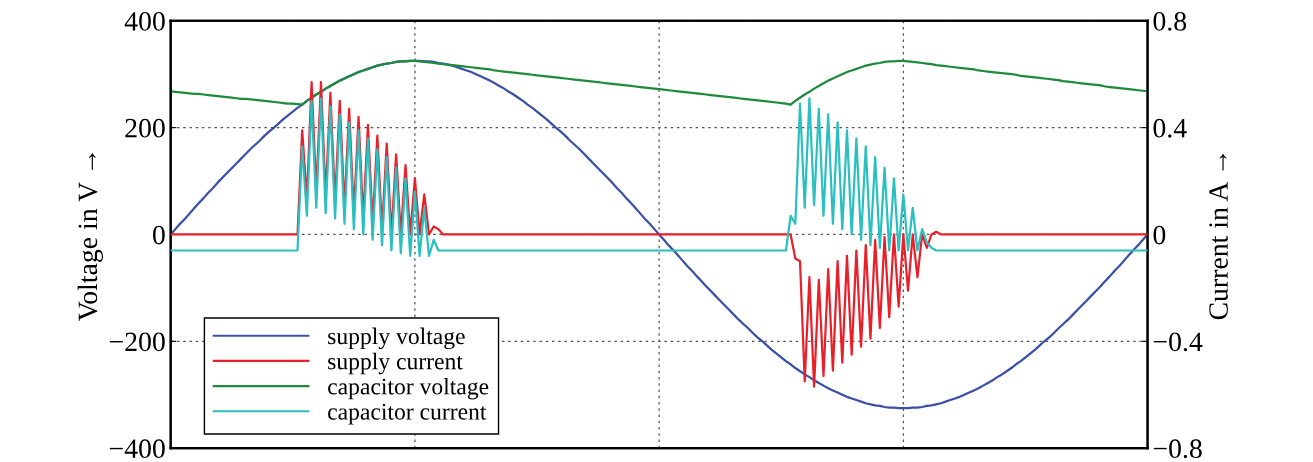 This screenshot has width=1313, height=462. I want to click on y-tick-label: −400, so click(137, 449).